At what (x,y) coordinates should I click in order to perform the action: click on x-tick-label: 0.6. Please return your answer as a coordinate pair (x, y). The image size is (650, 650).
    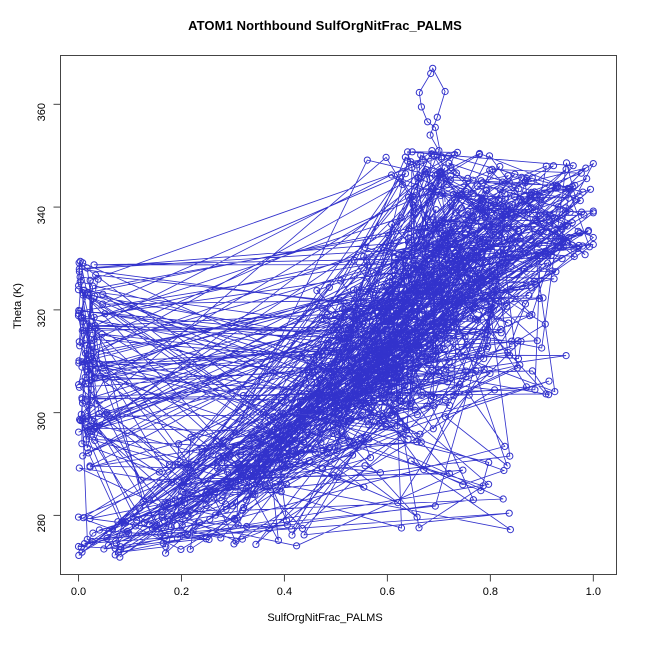
    Looking at the image, I should click on (387, 592).